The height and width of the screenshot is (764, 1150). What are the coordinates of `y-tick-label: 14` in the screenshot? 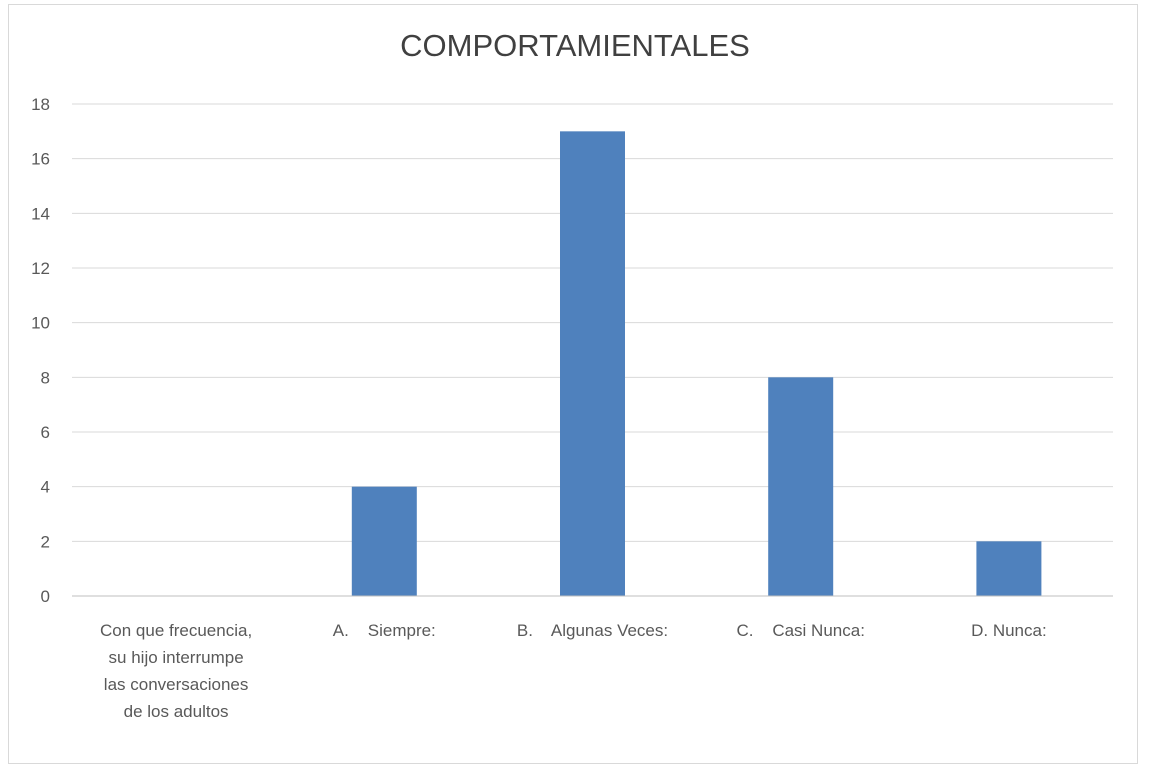 It's located at (40, 213).